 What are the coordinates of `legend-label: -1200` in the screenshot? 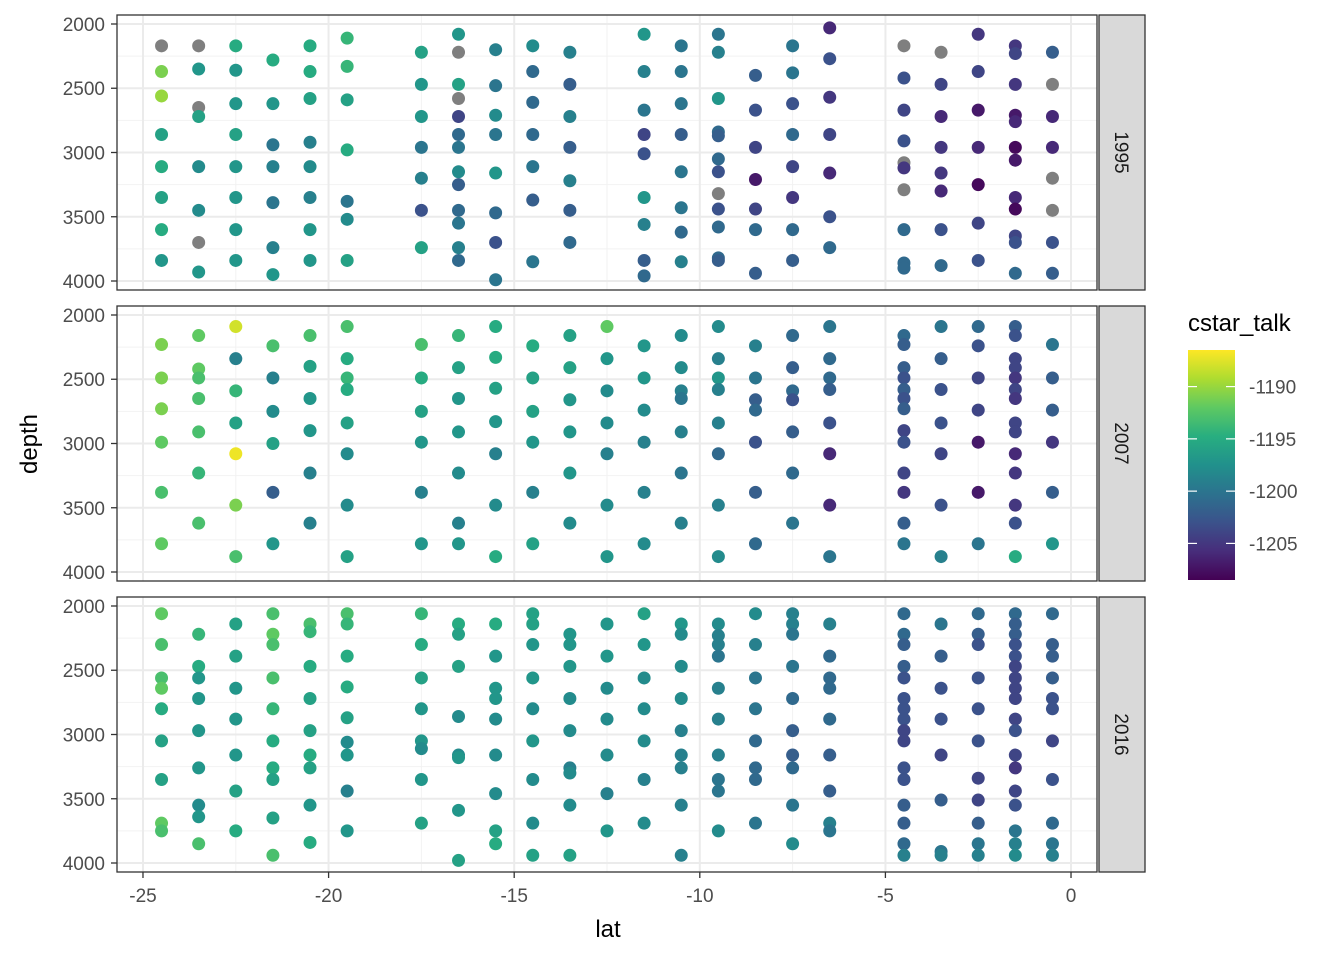 It's located at (1273, 492).